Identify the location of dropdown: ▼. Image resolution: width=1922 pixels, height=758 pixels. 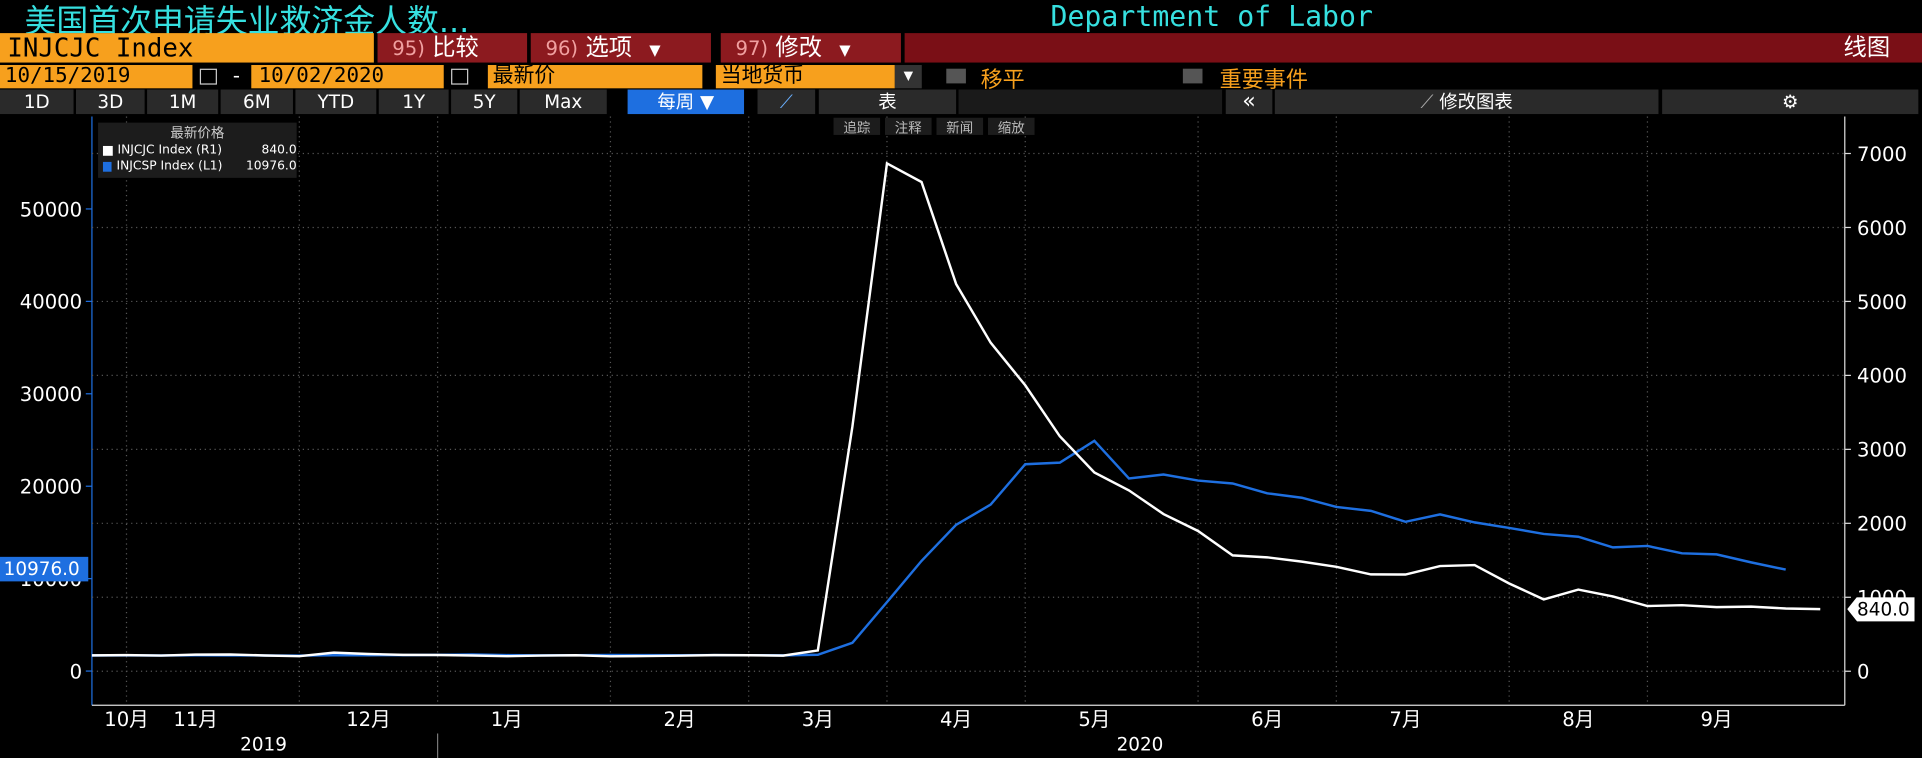
(908, 77).